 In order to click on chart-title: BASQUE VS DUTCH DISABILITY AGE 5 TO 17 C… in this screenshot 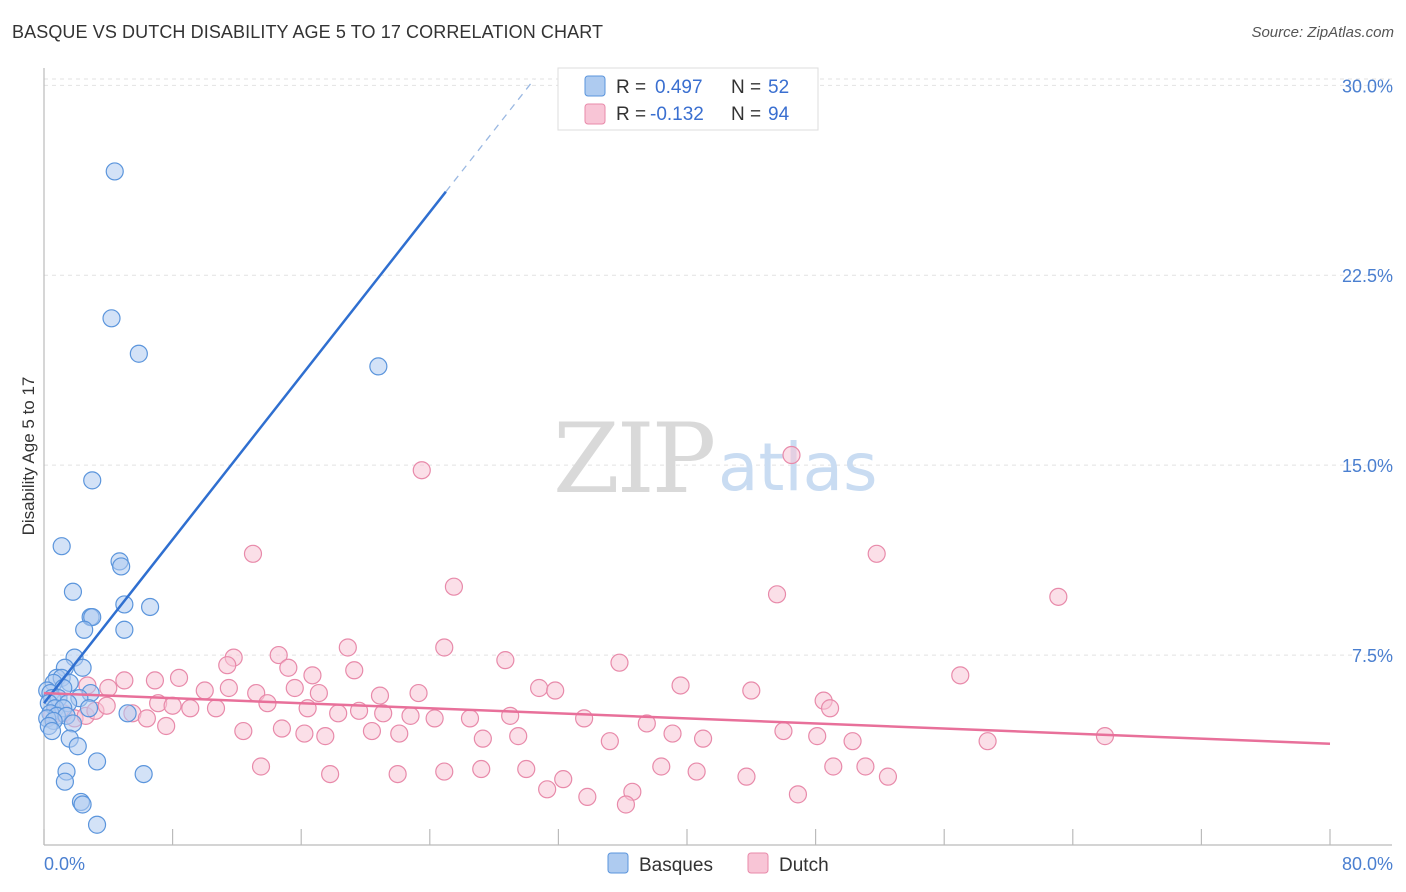, I will do `click(308, 32)`.